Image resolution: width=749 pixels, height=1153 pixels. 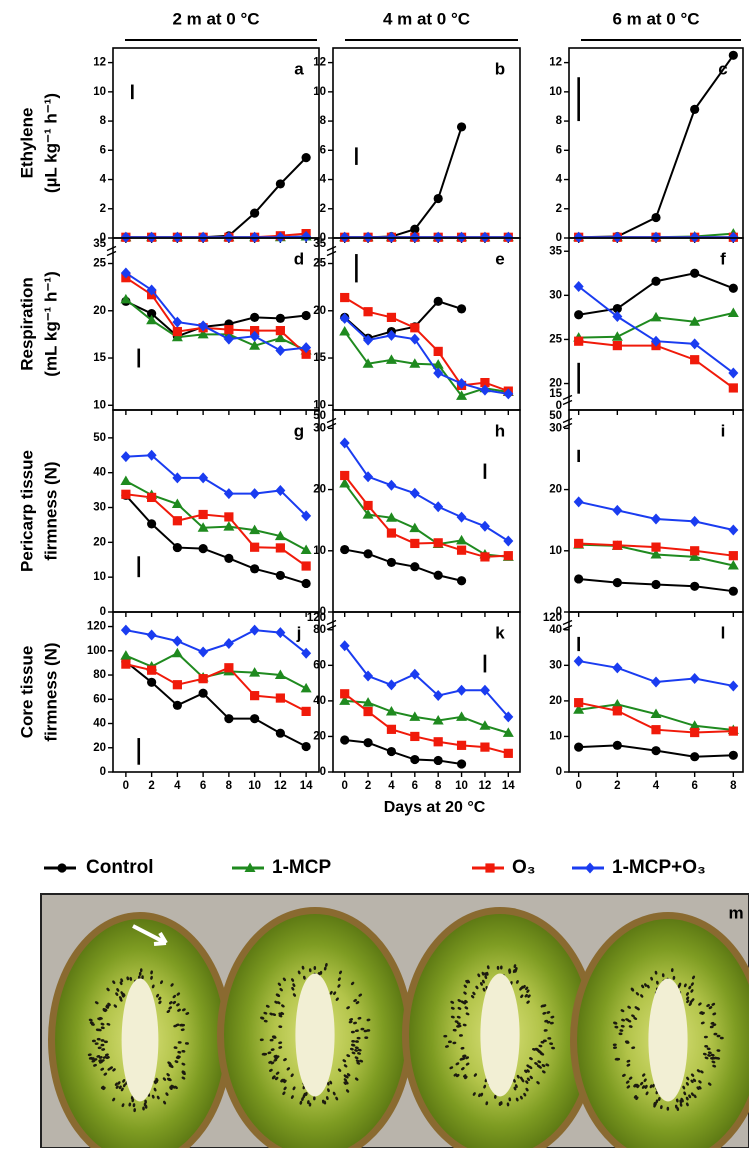 I want to click on y-tick-label: 10, so click(x=319, y=405).